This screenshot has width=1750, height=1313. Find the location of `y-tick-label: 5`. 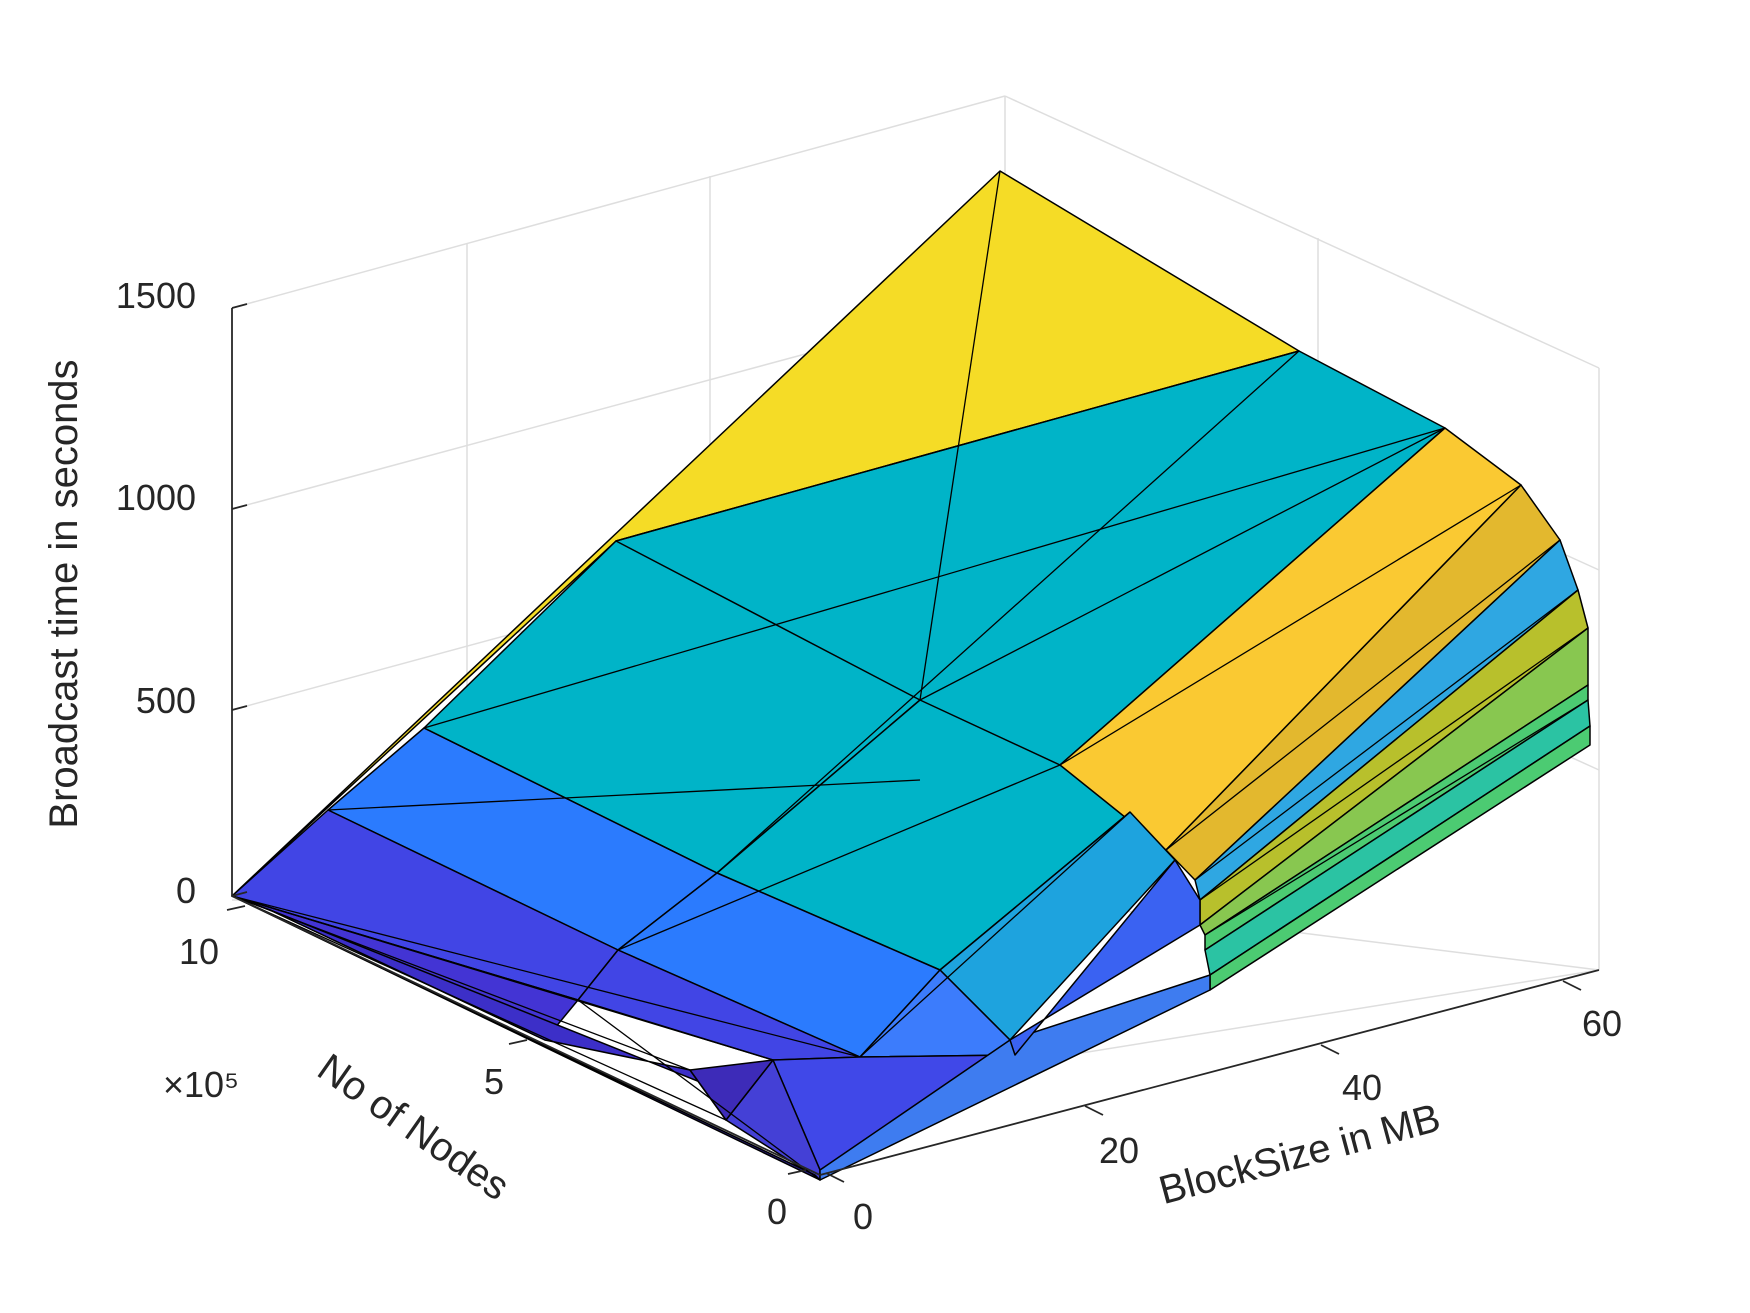

y-tick-label: 5 is located at coordinates (494, 1081).